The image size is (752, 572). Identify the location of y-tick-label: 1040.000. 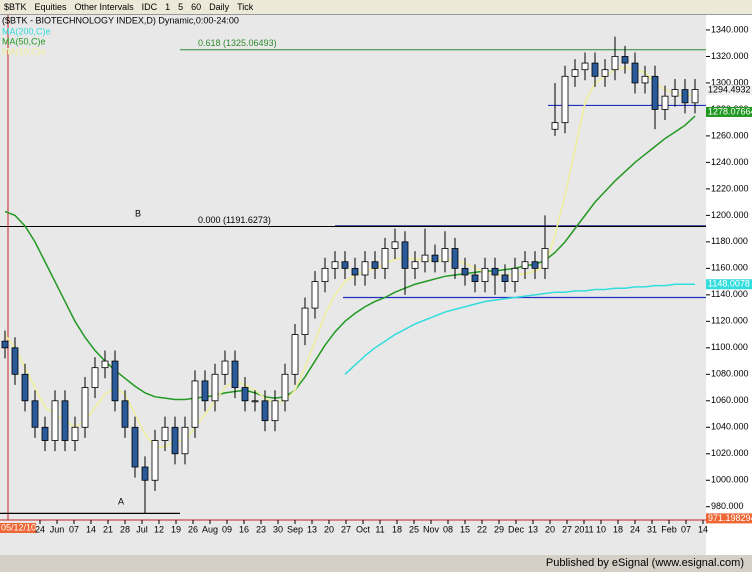
(730, 427).